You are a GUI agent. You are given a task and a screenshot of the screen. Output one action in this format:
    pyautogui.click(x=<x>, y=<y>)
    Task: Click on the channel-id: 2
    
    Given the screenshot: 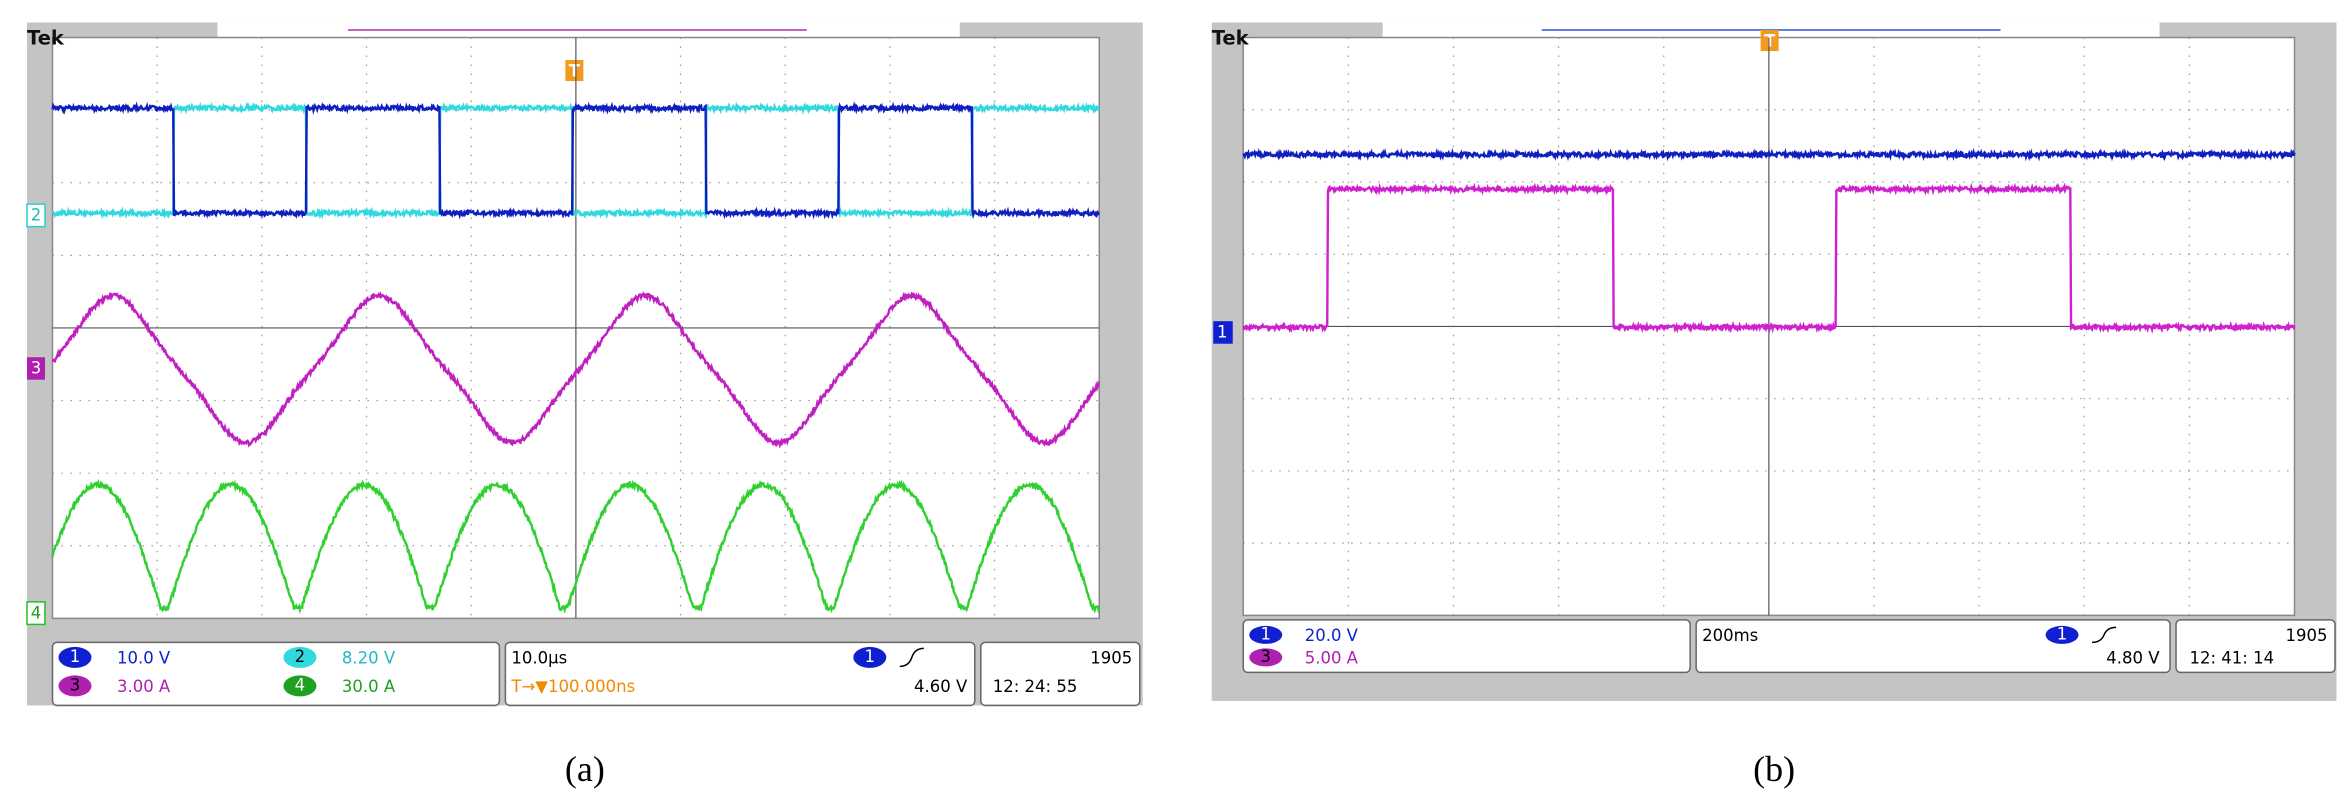 What is the action you would take?
    pyautogui.click(x=300, y=656)
    